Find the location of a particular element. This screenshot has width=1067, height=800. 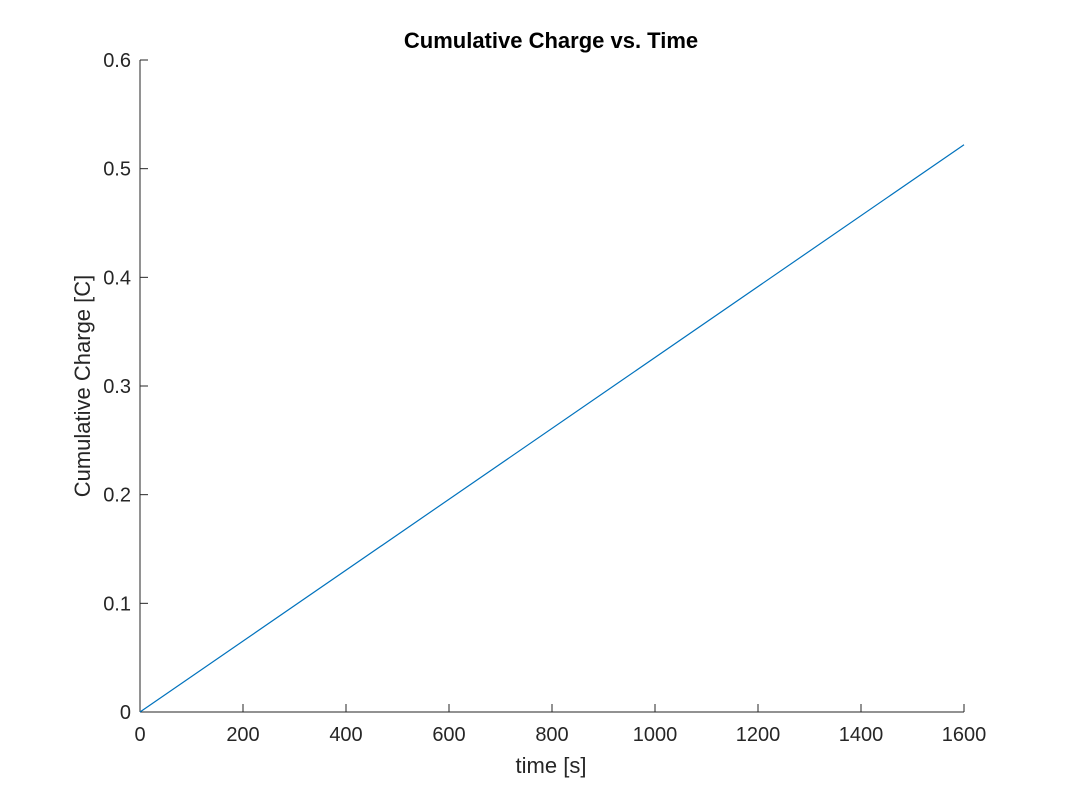

y-tick-label: 0.5 is located at coordinates (117, 170).